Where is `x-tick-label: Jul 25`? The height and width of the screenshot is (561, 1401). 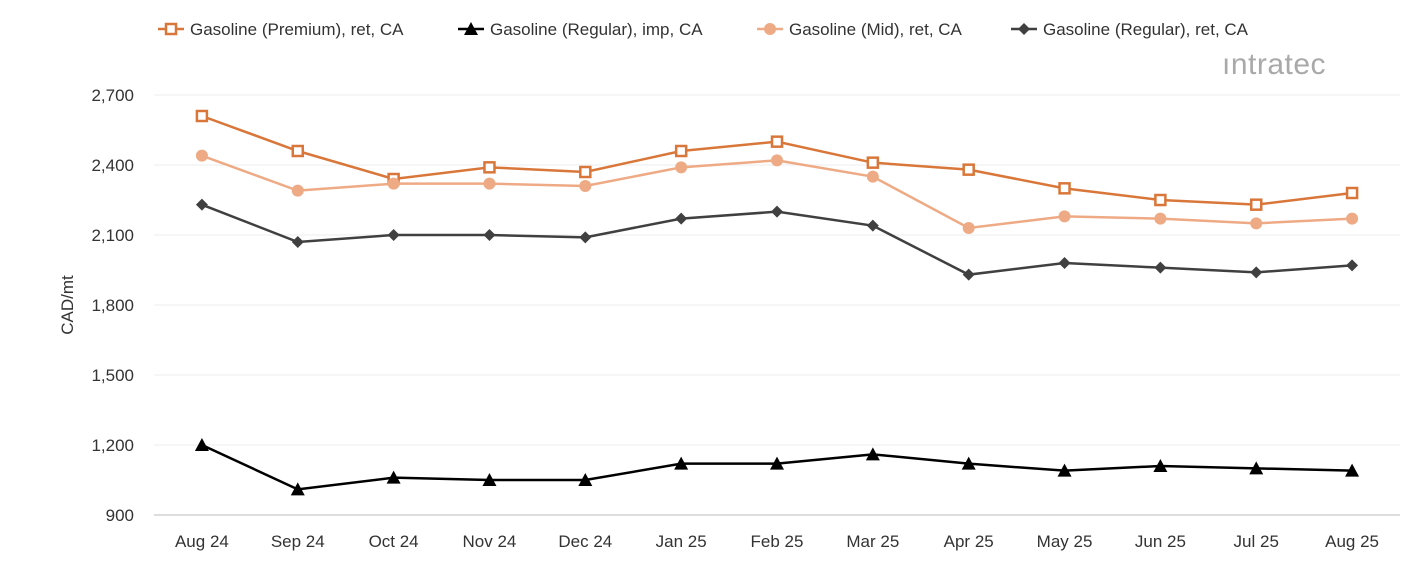
x-tick-label: Jul 25 is located at coordinates (1256, 541).